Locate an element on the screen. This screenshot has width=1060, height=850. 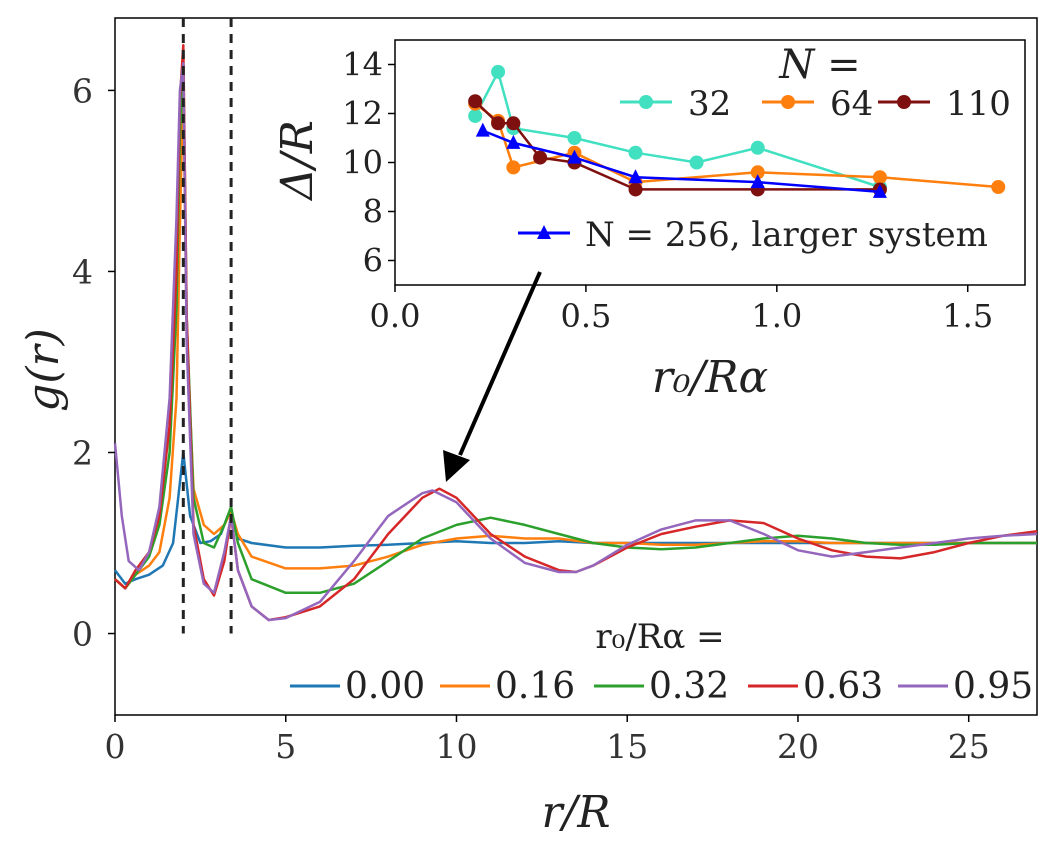
y-tick-label: 0 is located at coordinates (82, 634).